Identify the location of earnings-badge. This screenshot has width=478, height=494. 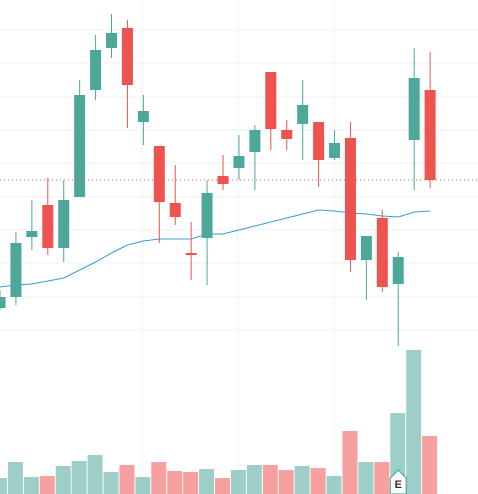
(398, 481).